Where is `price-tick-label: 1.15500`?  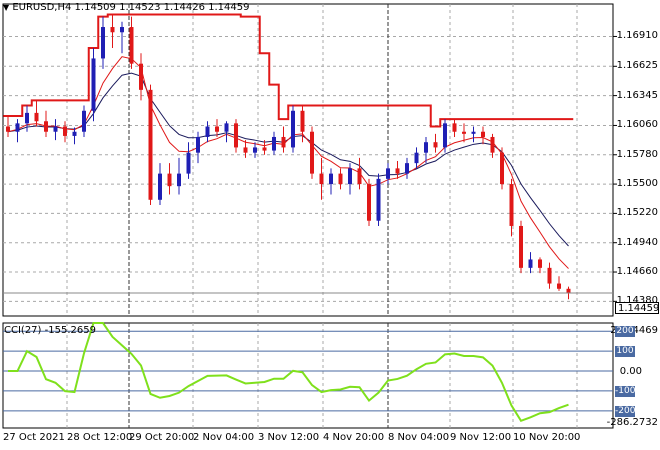
price-tick-label: 1.15500 is located at coordinates (637, 184).